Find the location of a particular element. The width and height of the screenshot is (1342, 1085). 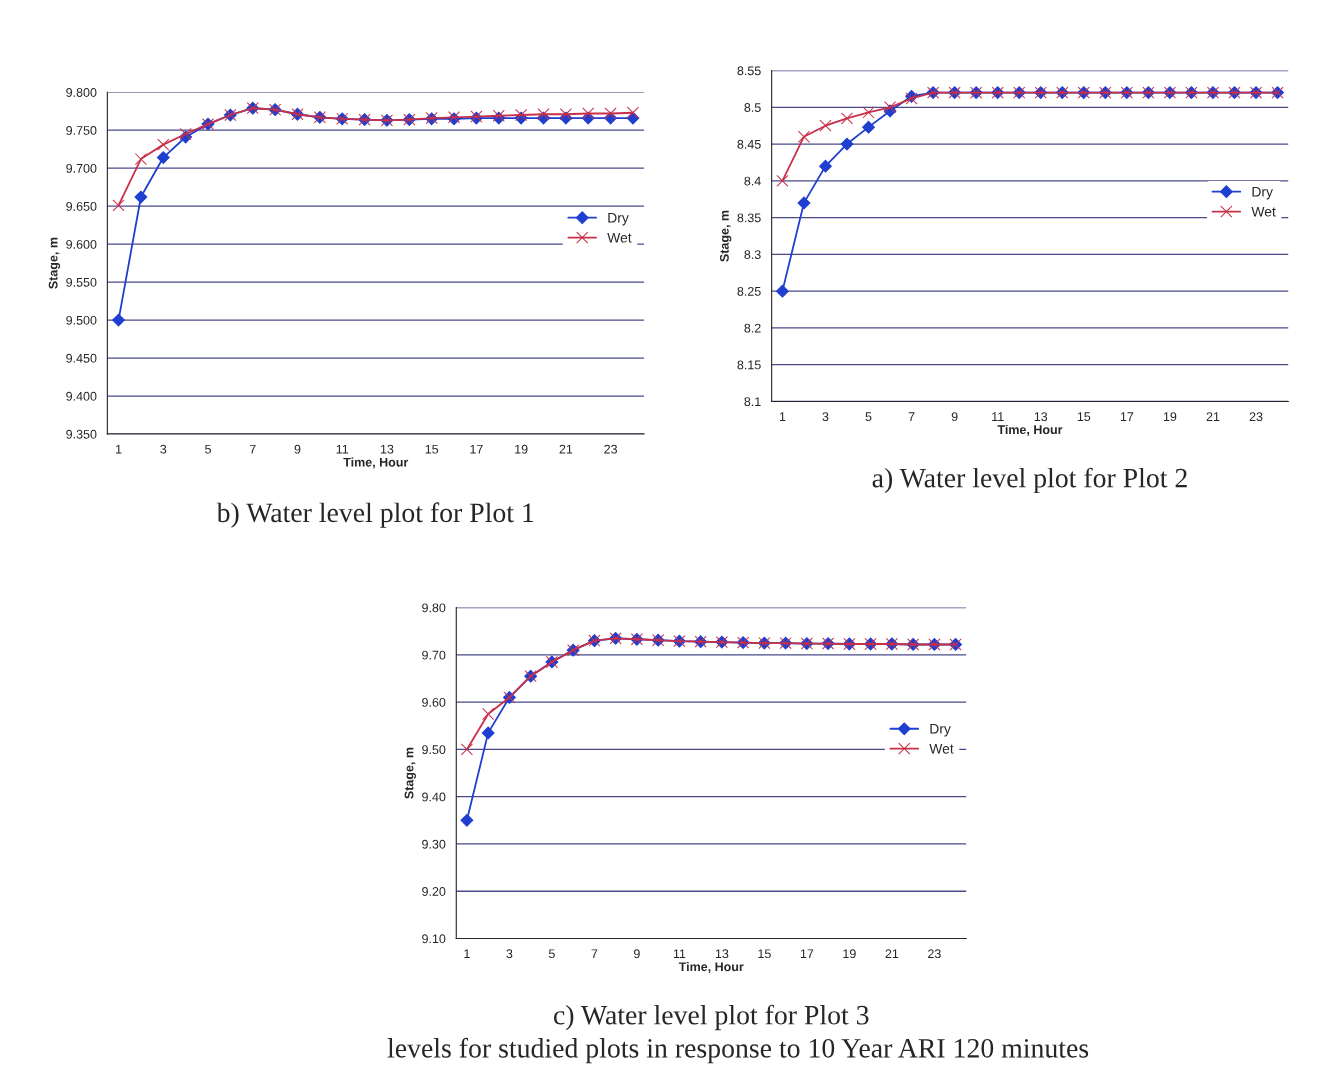

y-tick-label: 9.550 is located at coordinates (81, 282).